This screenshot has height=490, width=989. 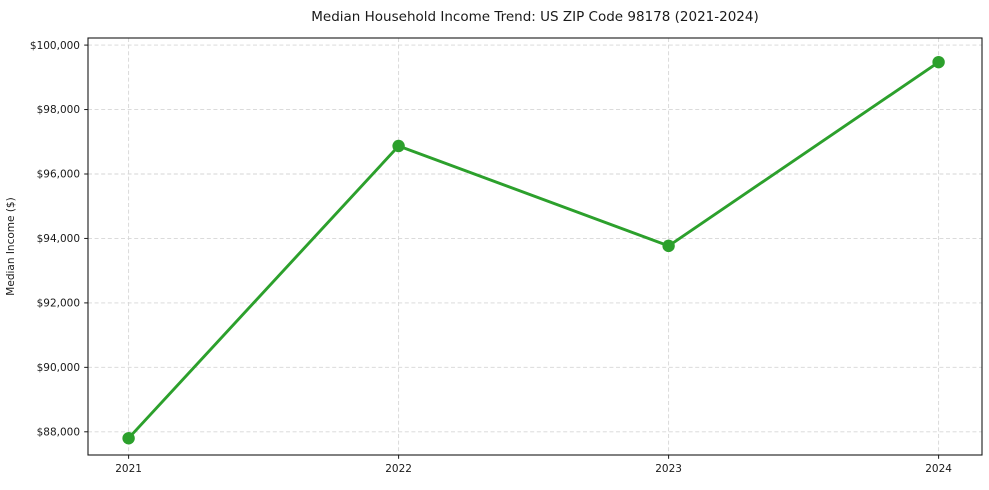 I want to click on data-point-2024, so click(x=938, y=62).